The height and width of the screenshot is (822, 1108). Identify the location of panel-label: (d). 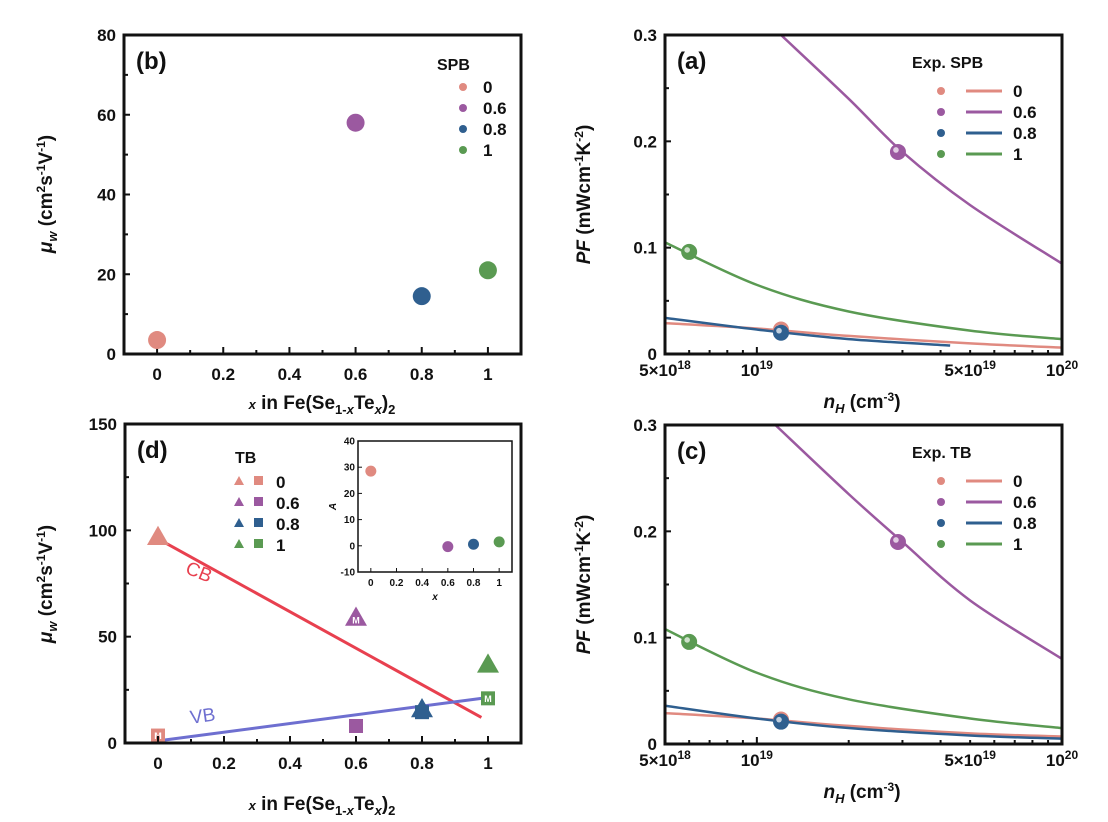
(152, 450).